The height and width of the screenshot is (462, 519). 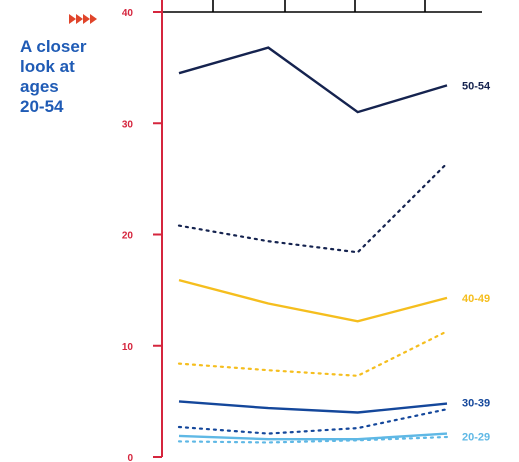 I want to click on y-tick-label-30: 30, so click(x=128, y=124).